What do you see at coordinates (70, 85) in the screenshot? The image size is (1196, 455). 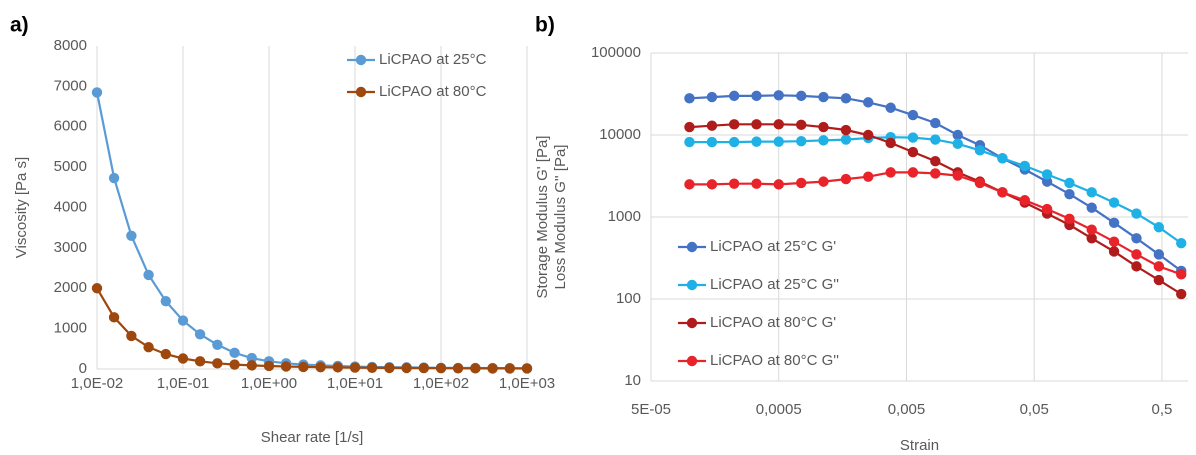 I see `y-tick-label: 7000` at bounding box center [70, 85].